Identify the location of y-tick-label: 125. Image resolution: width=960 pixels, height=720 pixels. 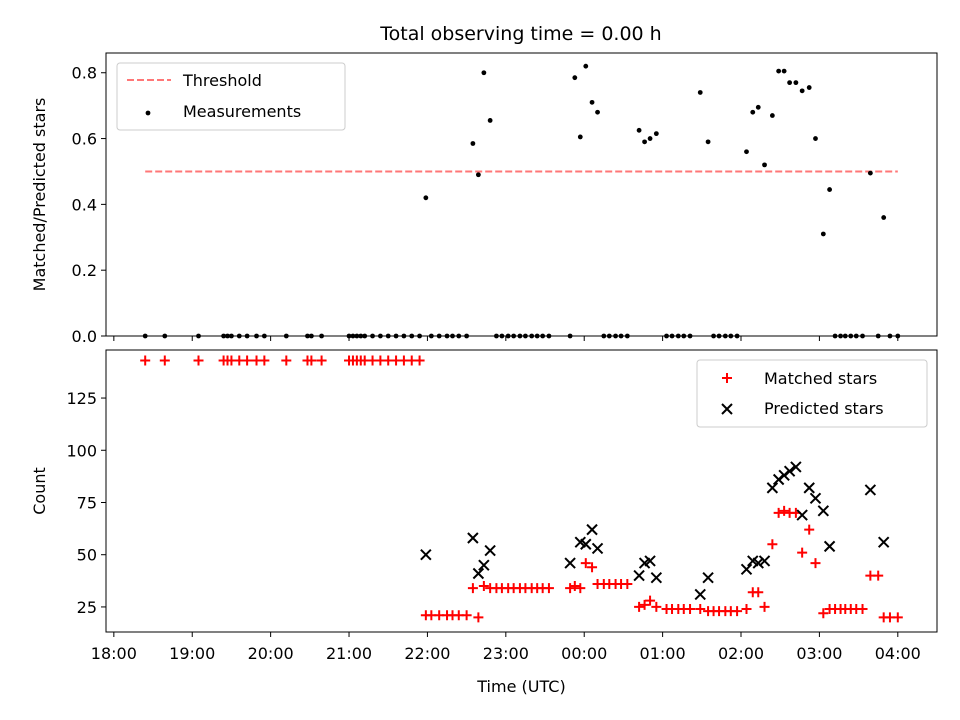
(81, 398).